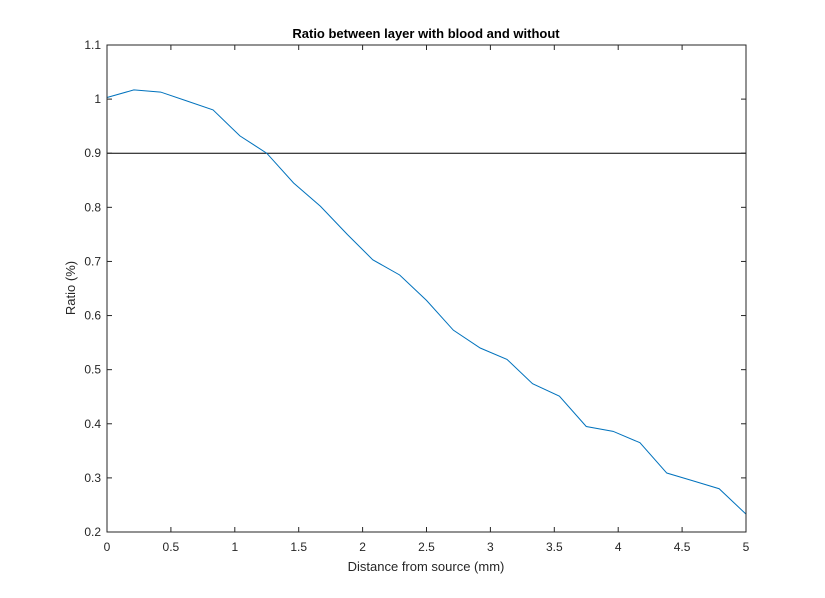  Describe the element at coordinates (92, 316) in the screenshot. I see `y-tick-label: 0.6` at that location.